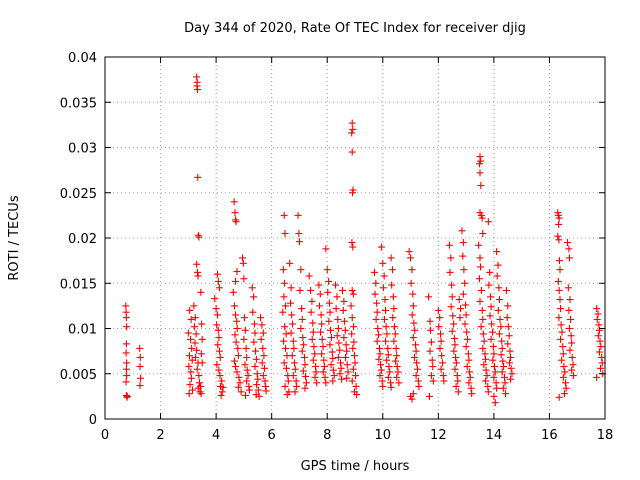 The height and width of the screenshot is (480, 640). What do you see at coordinates (327, 435) in the screenshot?
I see `x-tick-label: 8` at bounding box center [327, 435].